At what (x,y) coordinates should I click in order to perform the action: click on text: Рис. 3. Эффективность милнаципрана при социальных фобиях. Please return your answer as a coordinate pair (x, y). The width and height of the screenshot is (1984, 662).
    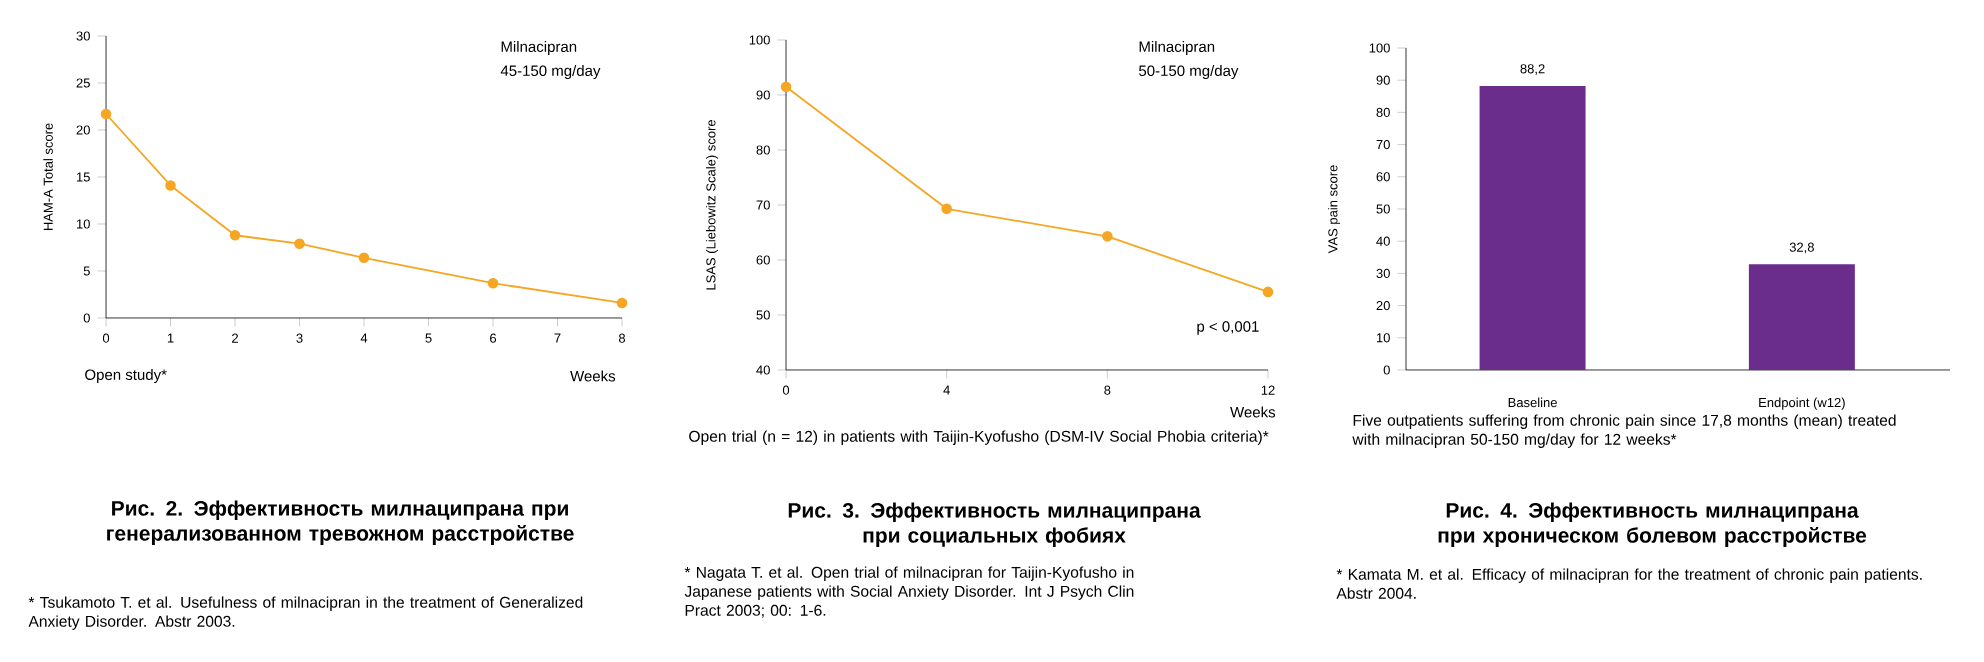
    Looking at the image, I should click on (994, 524).